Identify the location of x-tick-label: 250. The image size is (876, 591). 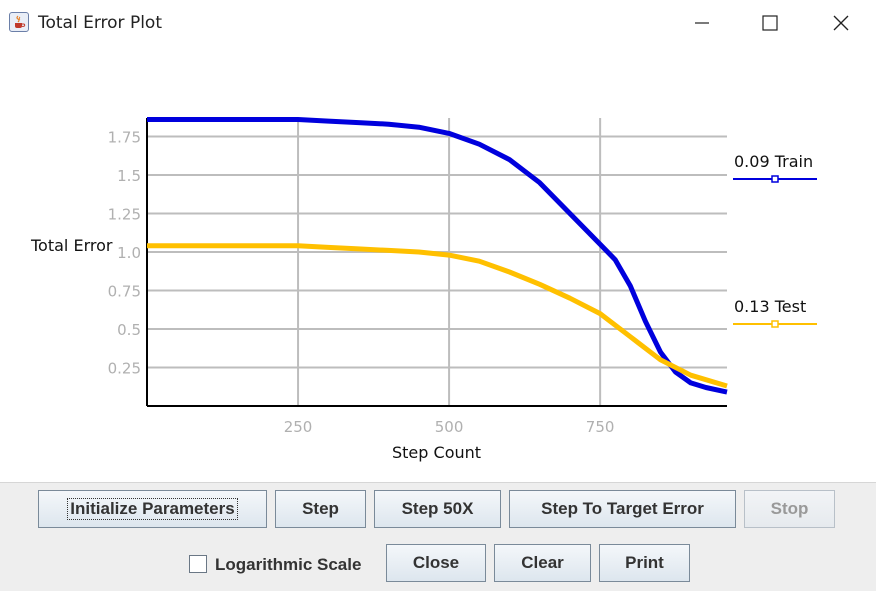
(298, 427).